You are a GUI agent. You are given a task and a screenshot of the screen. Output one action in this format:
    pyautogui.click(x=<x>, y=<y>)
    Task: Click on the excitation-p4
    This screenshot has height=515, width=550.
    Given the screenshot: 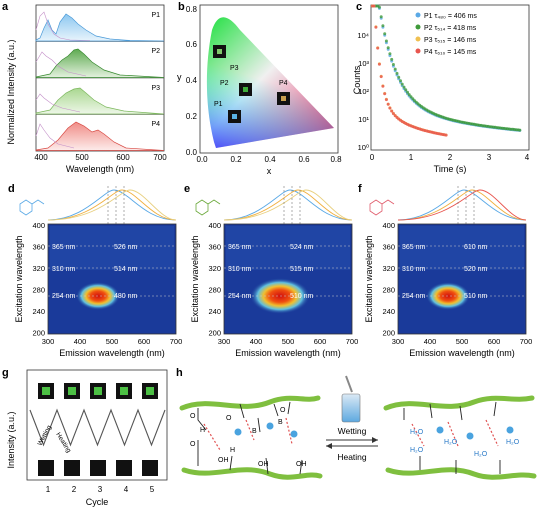 What is the action you would take?
    pyautogui.click(x=55, y=136)
    